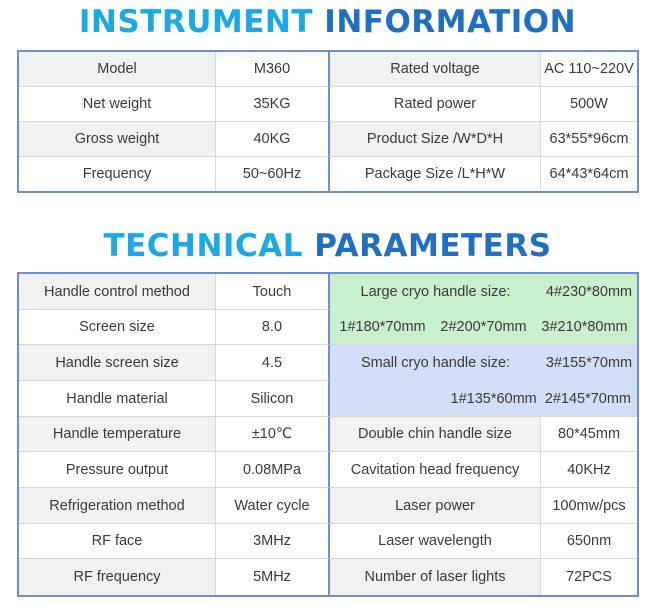 Image resolution: width=655 pixels, height=605 pixels. I want to click on table-cell-value: 3MHz, so click(273, 541).